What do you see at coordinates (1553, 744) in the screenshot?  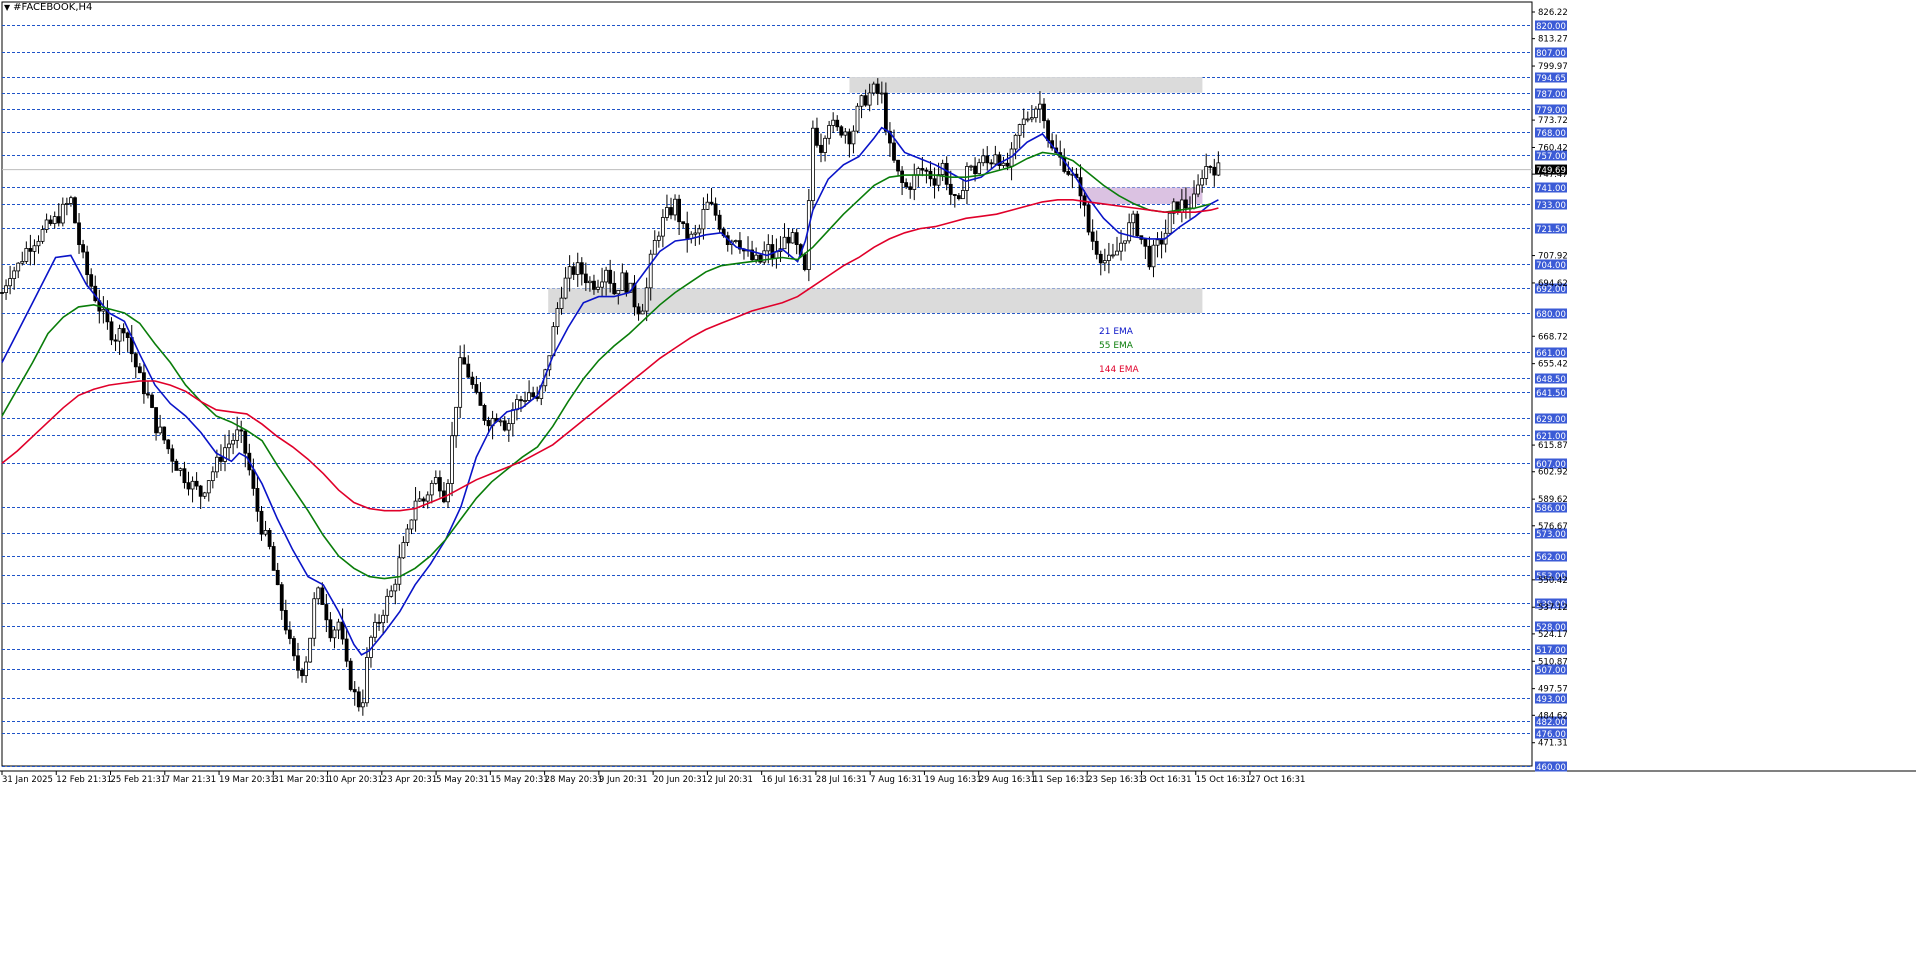 I see `y-tick-label: 471.31` at bounding box center [1553, 744].